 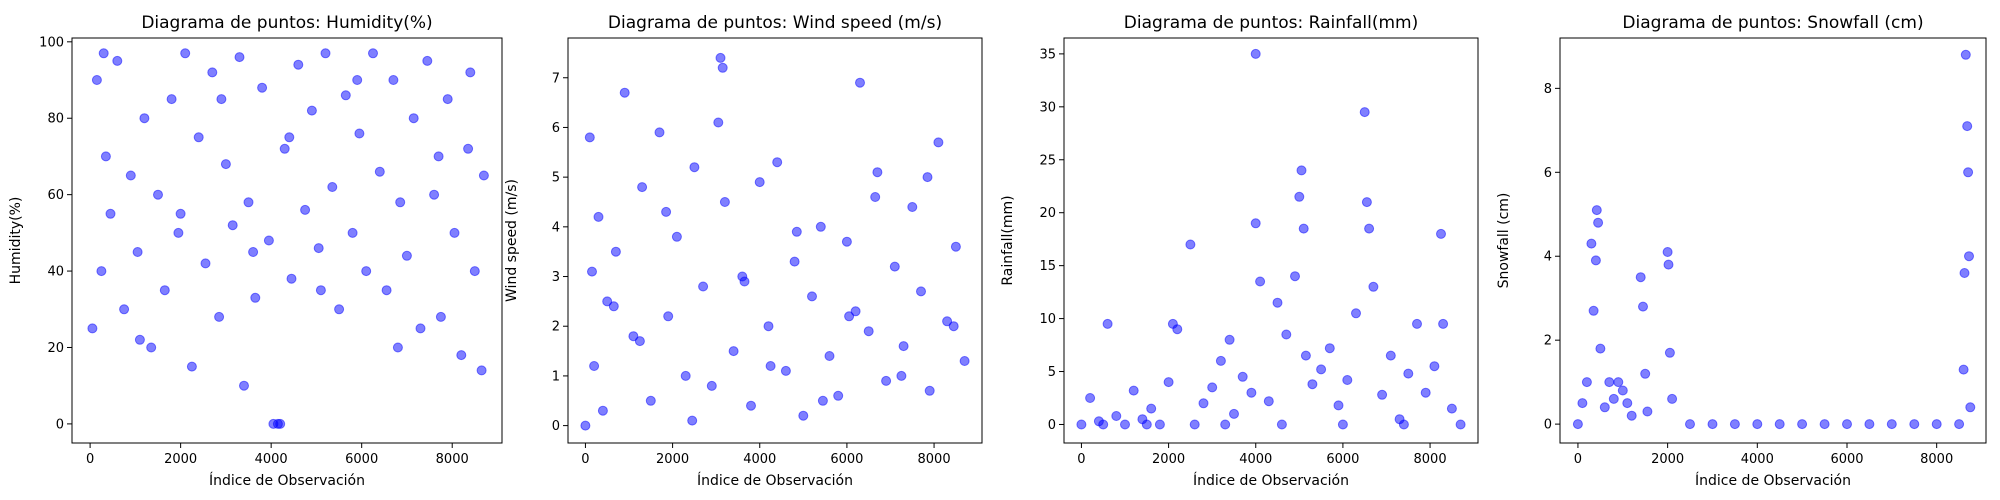 What do you see at coordinates (1504, 241) in the screenshot?
I see `y-axis-label: Snowfall (cm)` at bounding box center [1504, 241].